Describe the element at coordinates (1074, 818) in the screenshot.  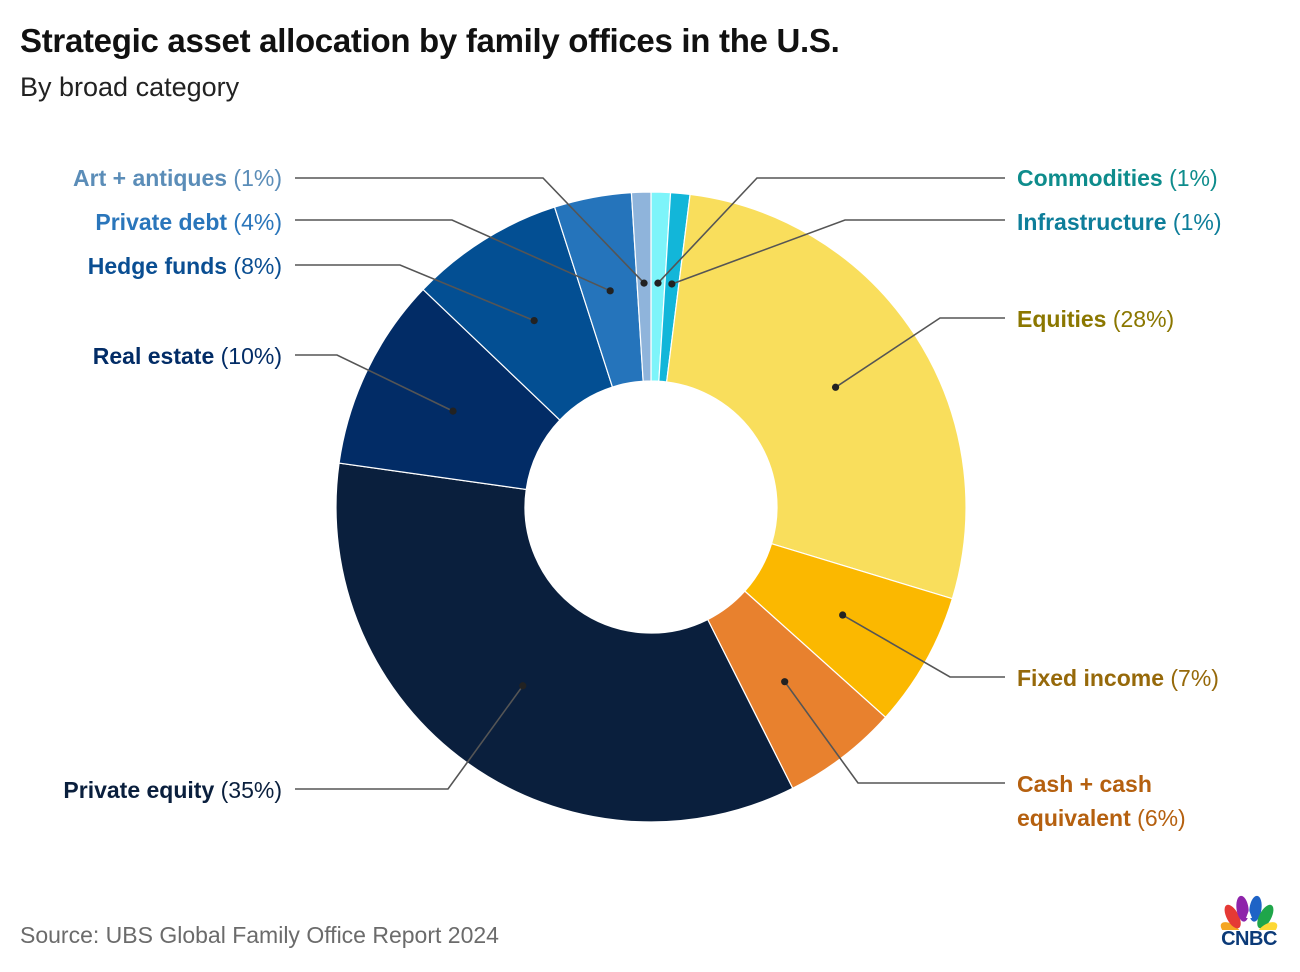
I see `label-name-line: equivalent` at that location.